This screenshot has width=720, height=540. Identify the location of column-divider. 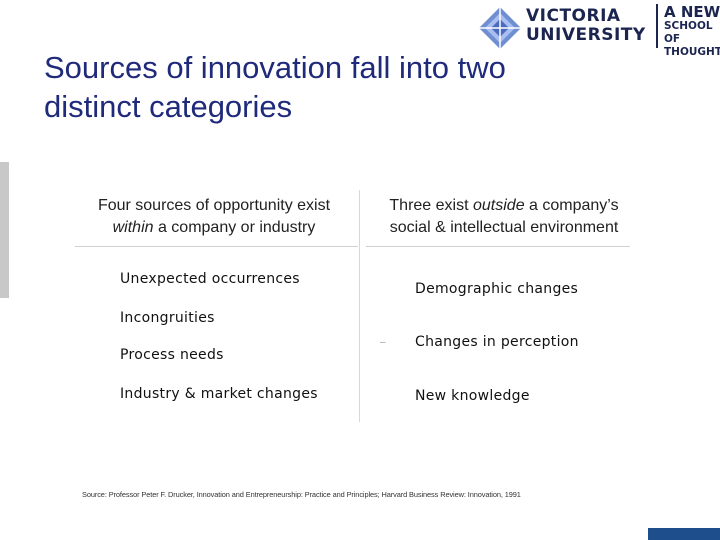
(359, 306).